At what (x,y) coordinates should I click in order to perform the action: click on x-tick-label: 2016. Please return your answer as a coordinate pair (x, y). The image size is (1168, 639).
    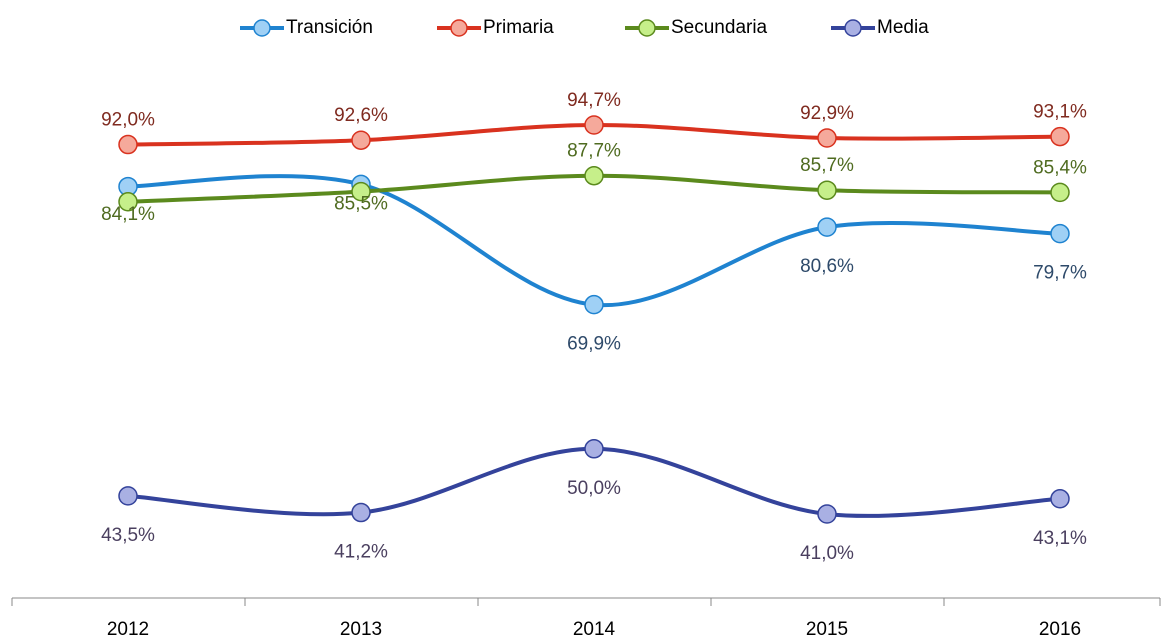
    Looking at the image, I should click on (1060, 629).